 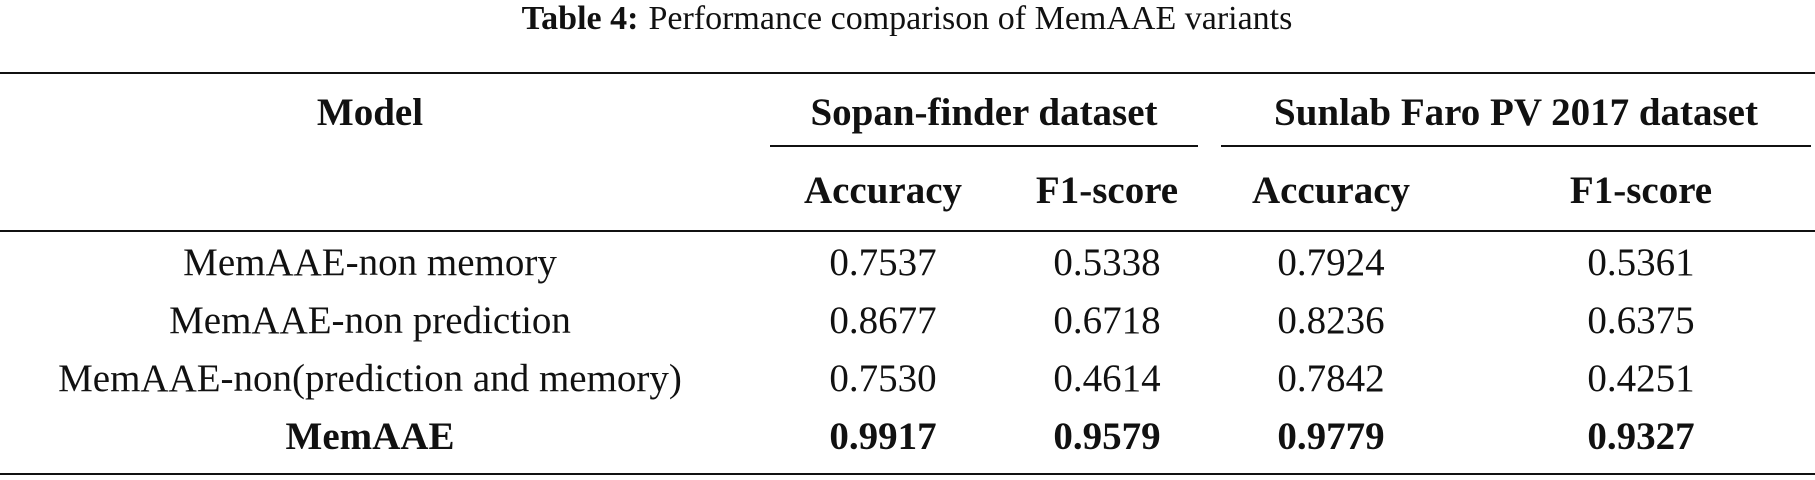 I want to click on group-header: Sunlab Faro PV 2017 dataset, so click(x=1516, y=112).